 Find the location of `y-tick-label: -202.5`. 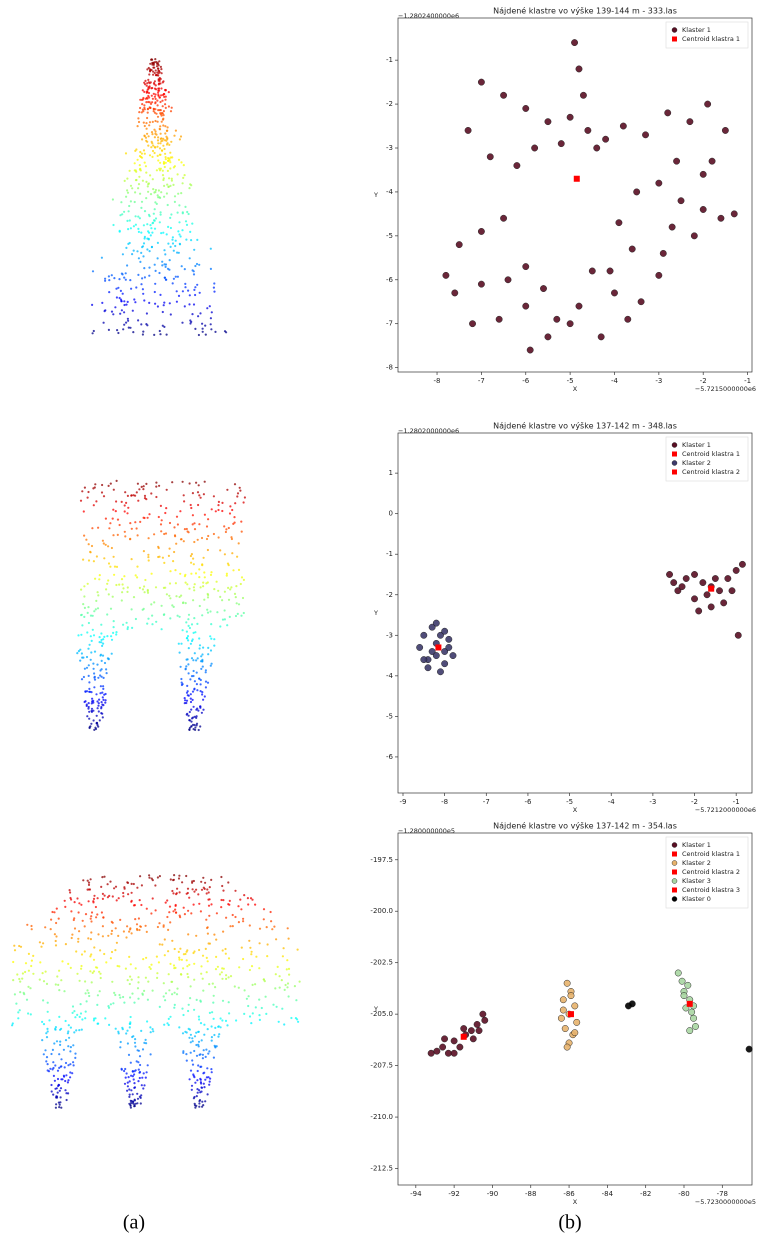

y-tick-label: -202.5 is located at coordinates (381, 963).